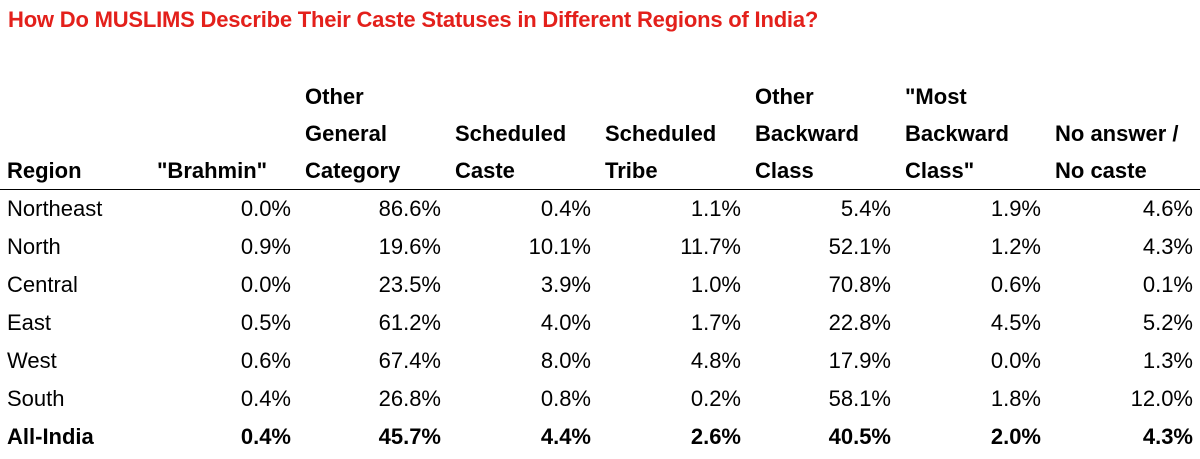 Image resolution: width=1200 pixels, height=459 pixels. Describe the element at coordinates (715, 360) in the screenshot. I see `value-cell-scheduled-tribe: 4.8%` at that location.